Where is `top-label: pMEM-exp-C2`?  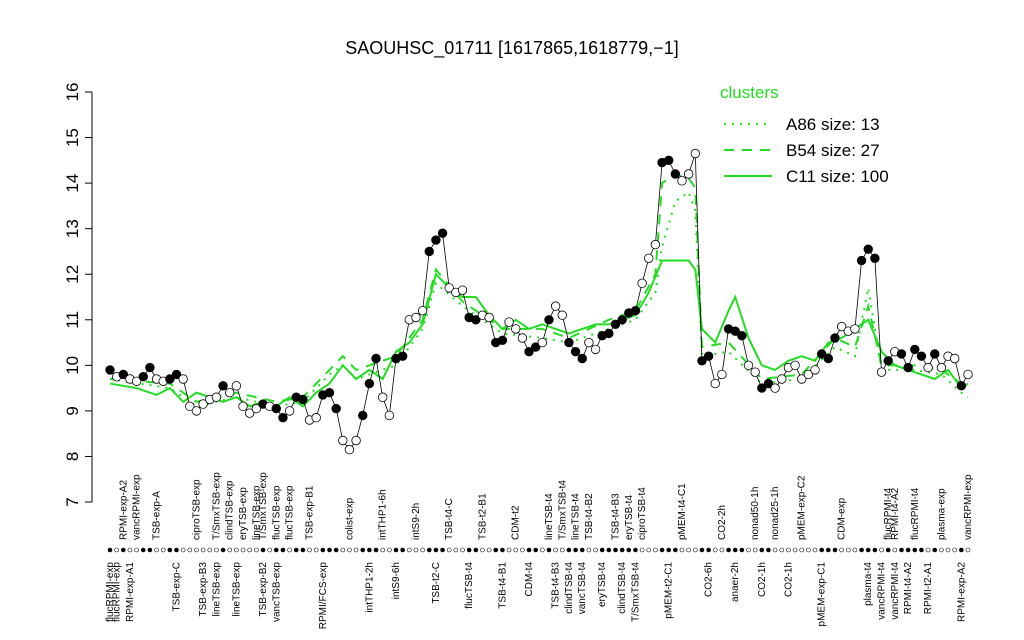 top-label: pMEM-exp-C2 is located at coordinates (802, 507).